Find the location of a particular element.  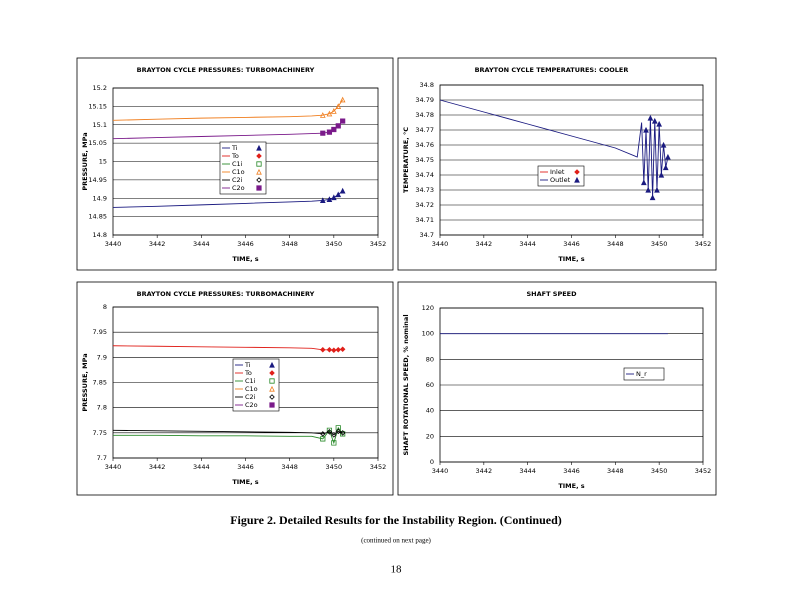

y-tick-label: 34.77 is located at coordinates (424, 130).